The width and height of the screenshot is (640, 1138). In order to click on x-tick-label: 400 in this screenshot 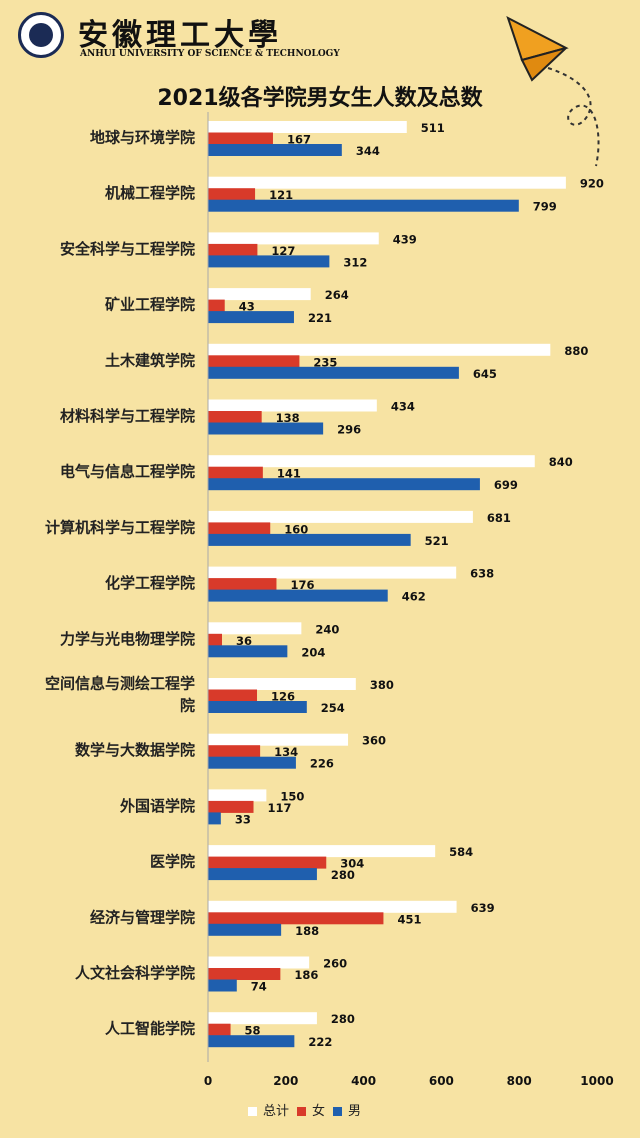, I will do `click(363, 1081)`.